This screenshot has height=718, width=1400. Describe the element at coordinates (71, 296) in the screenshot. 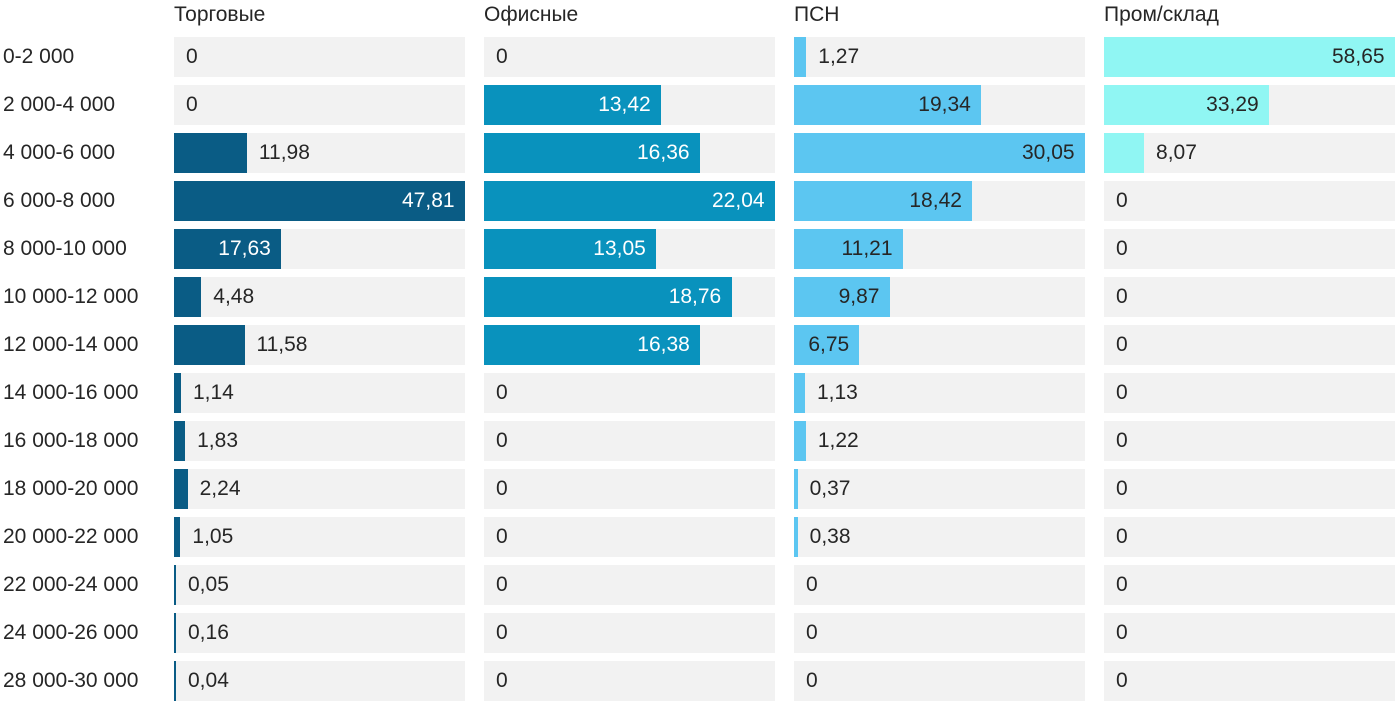

I see `row-label: 10 000-12 000` at that location.